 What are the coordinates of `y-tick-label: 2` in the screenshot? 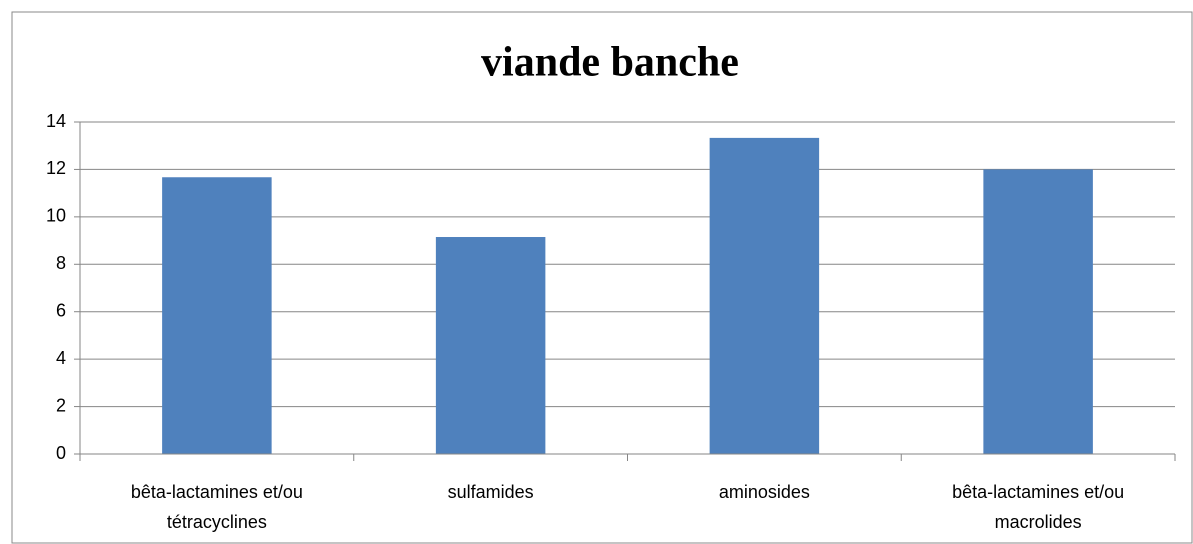 It's located at (61, 405).